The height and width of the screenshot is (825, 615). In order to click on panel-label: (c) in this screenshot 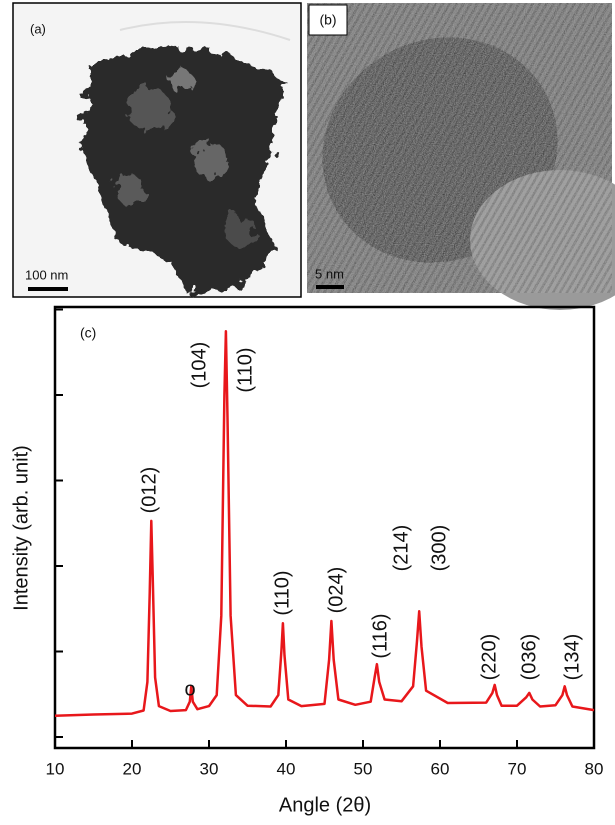, I will do `click(88, 333)`.